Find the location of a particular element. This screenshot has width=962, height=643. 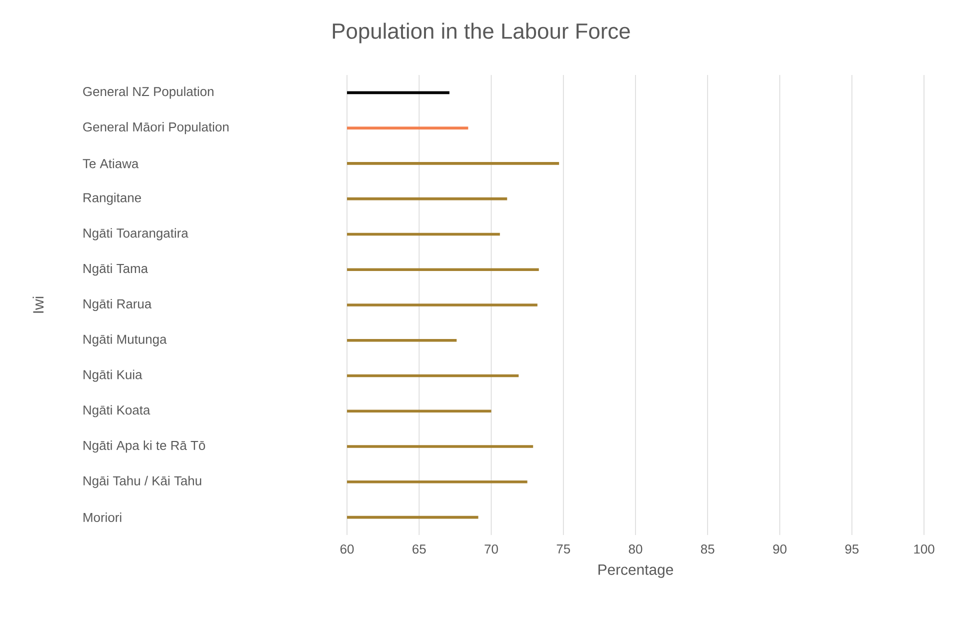

x-tick-label: 80 is located at coordinates (635, 549).